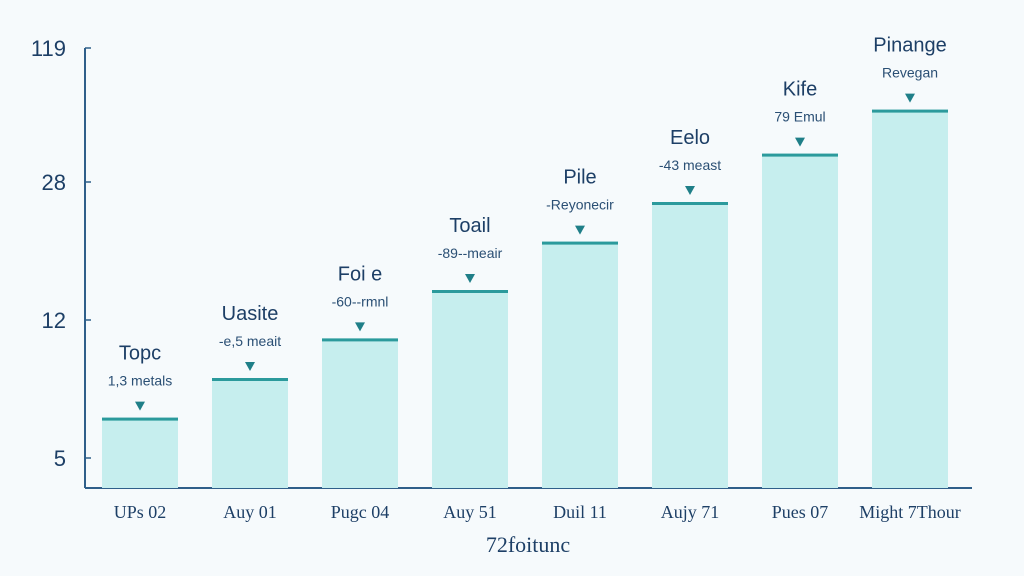 This screenshot has height=576, width=1024. Describe the element at coordinates (528, 544) in the screenshot. I see `x-axis-label: 72foitunc` at that location.